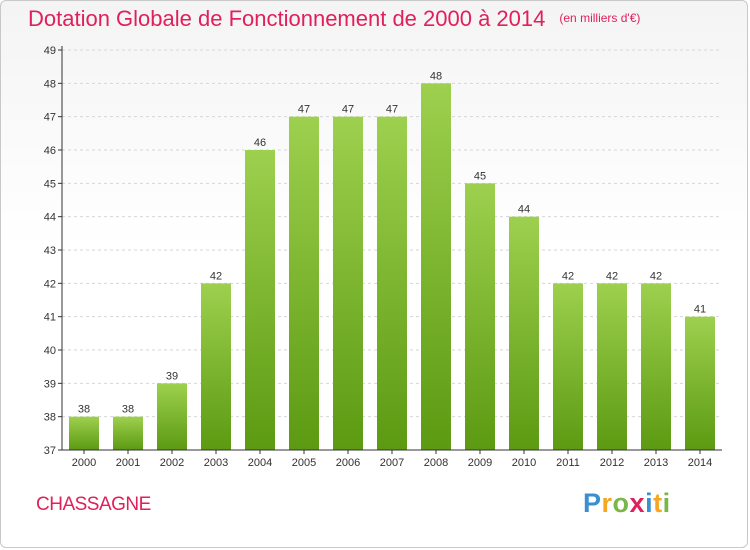 The height and width of the screenshot is (550, 750). I want to click on bar-2008, so click(436, 266).